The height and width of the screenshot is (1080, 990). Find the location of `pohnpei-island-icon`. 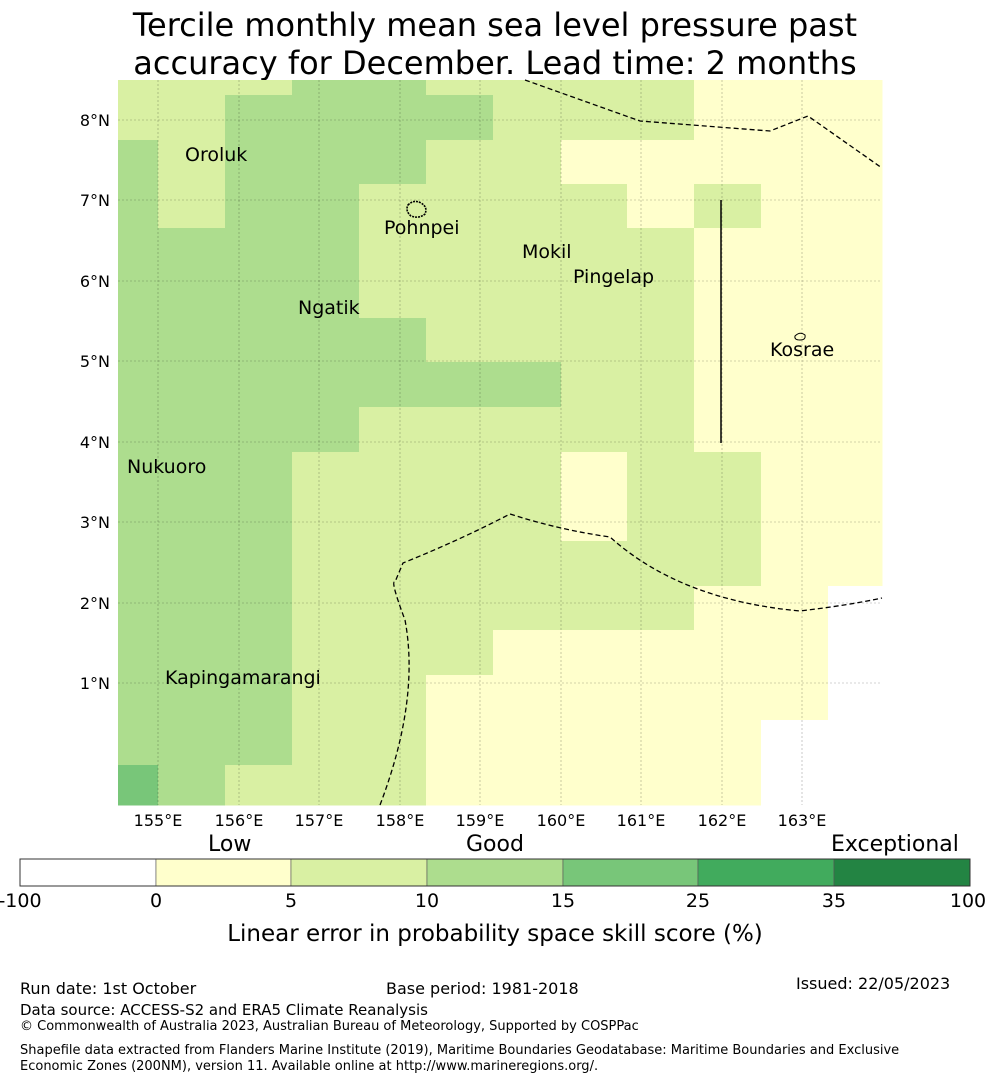

pohnpei-island-icon is located at coordinates (416, 209).